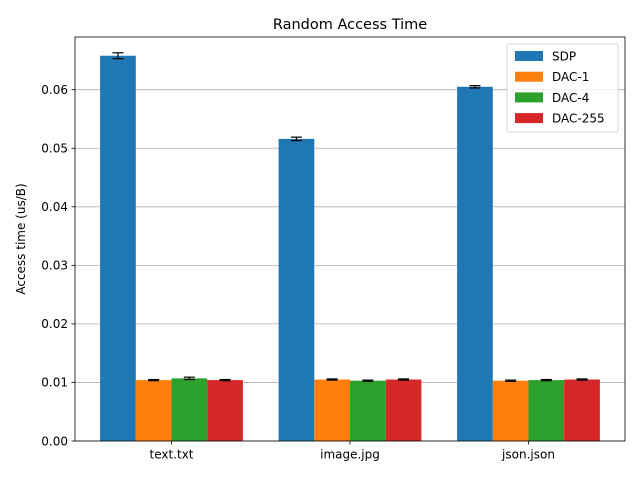 The image size is (640, 480). Describe the element at coordinates (578, 119) in the screenshot. I see `legend-label-dac-255: DAC-255` at that location.